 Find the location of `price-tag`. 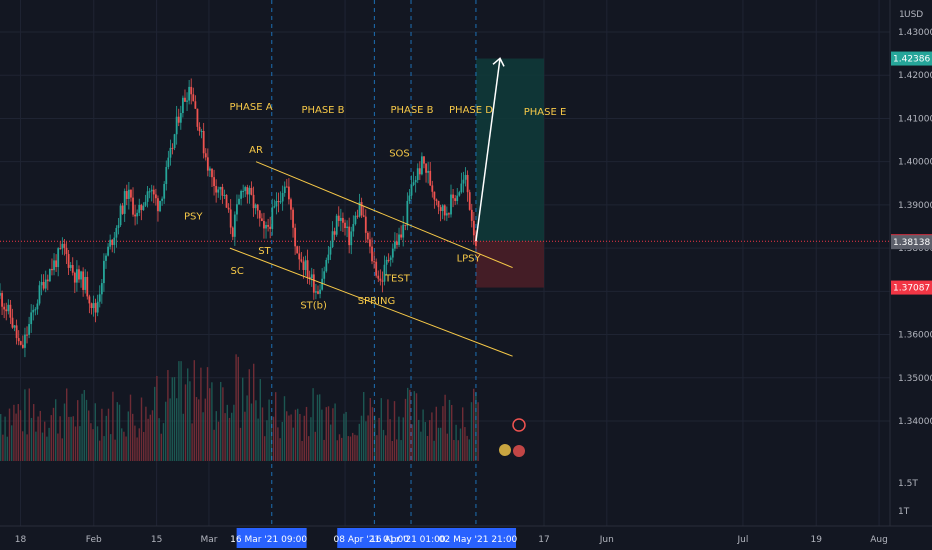

price-tag is located at coordinates (911, 58).